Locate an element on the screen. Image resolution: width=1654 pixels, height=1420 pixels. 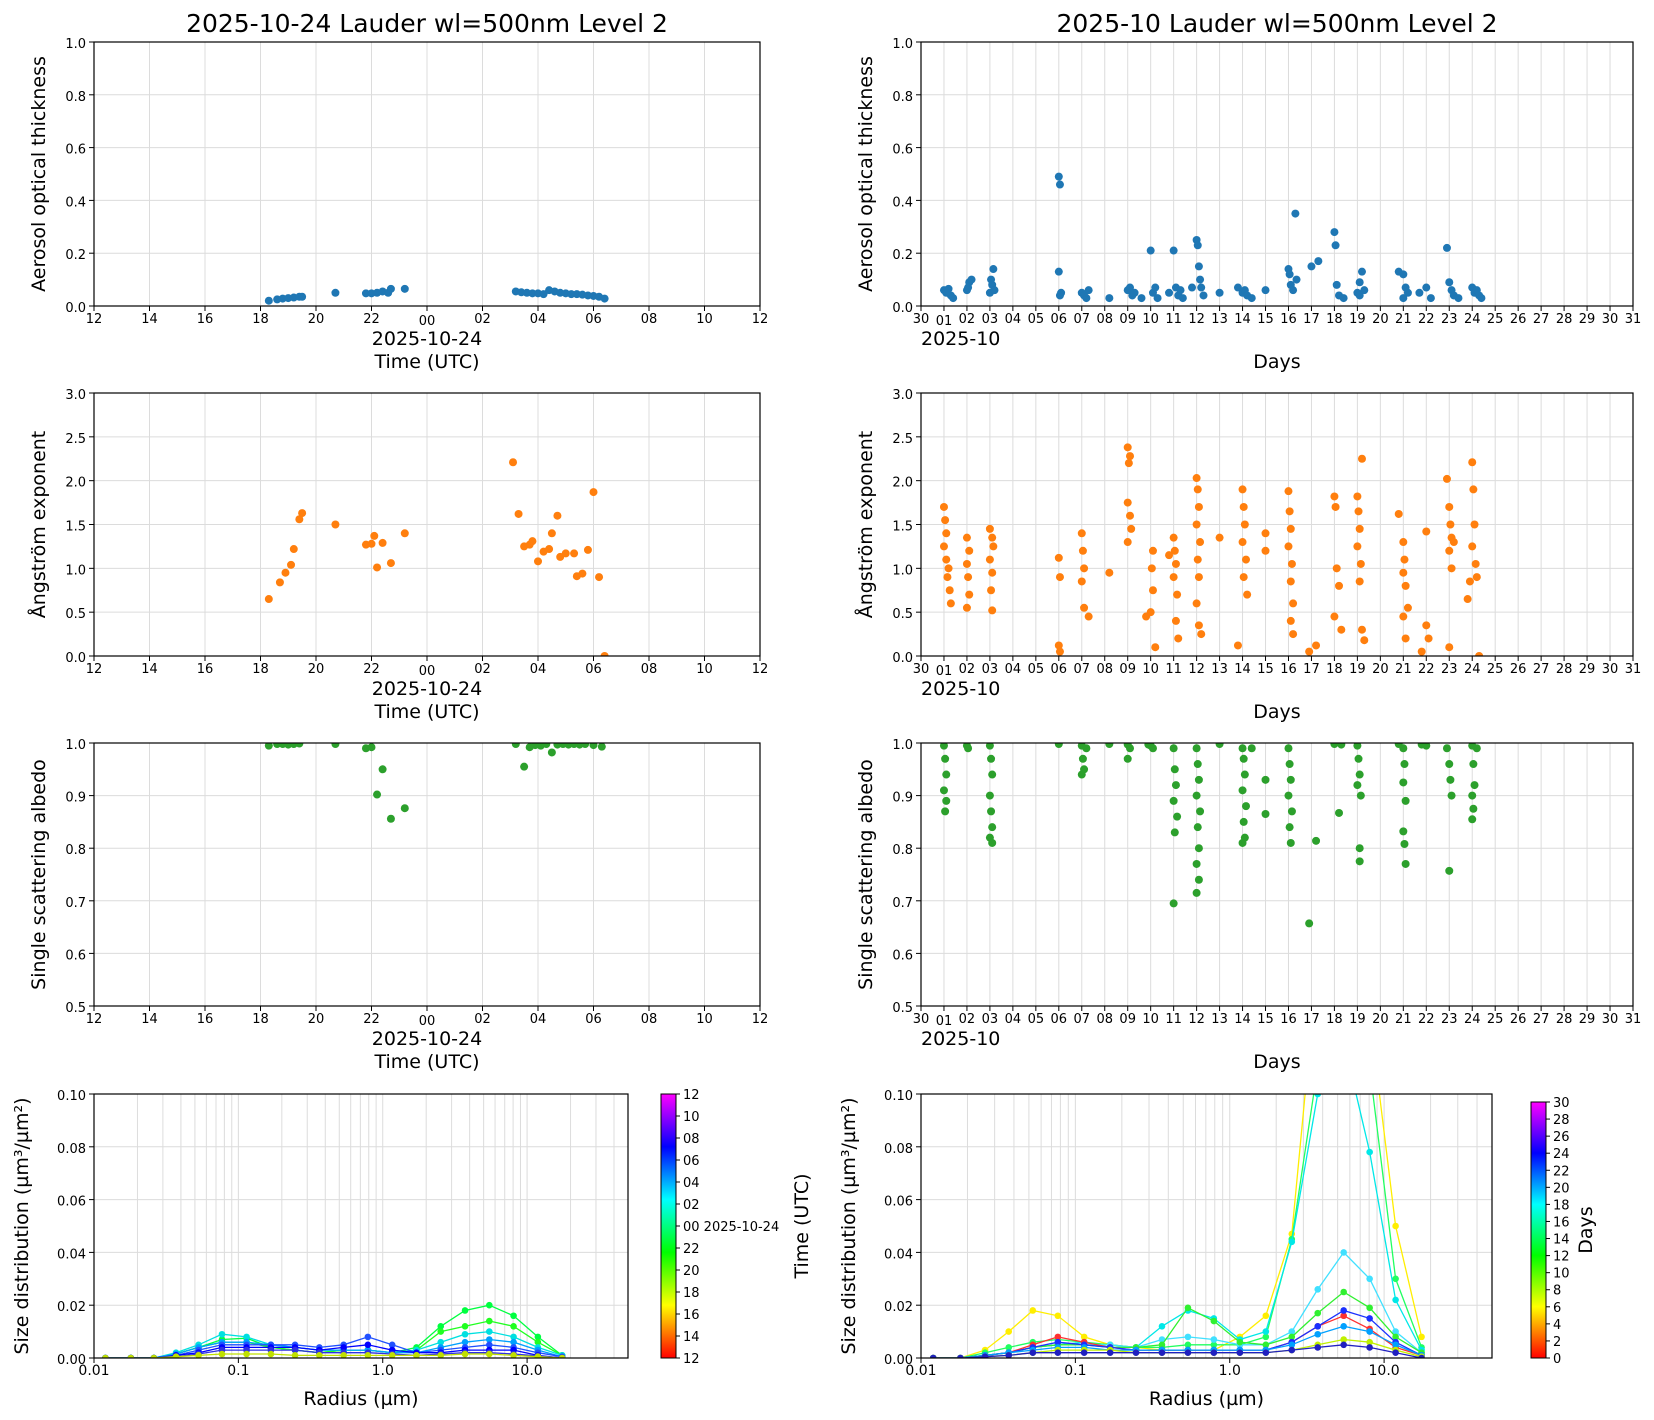
colorbar-tick-label: 2 is located at coordinates (1557, 1342).